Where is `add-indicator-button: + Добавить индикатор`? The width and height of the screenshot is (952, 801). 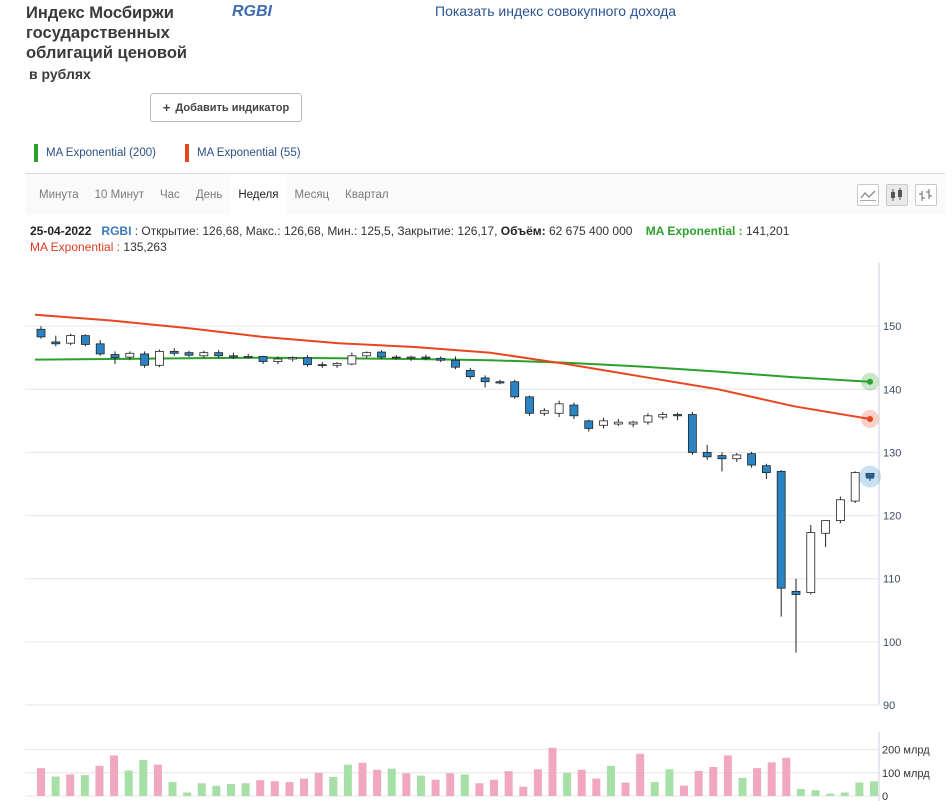
add-indicator-button: + Добавить индикатор is located at coordinates (226, 107).